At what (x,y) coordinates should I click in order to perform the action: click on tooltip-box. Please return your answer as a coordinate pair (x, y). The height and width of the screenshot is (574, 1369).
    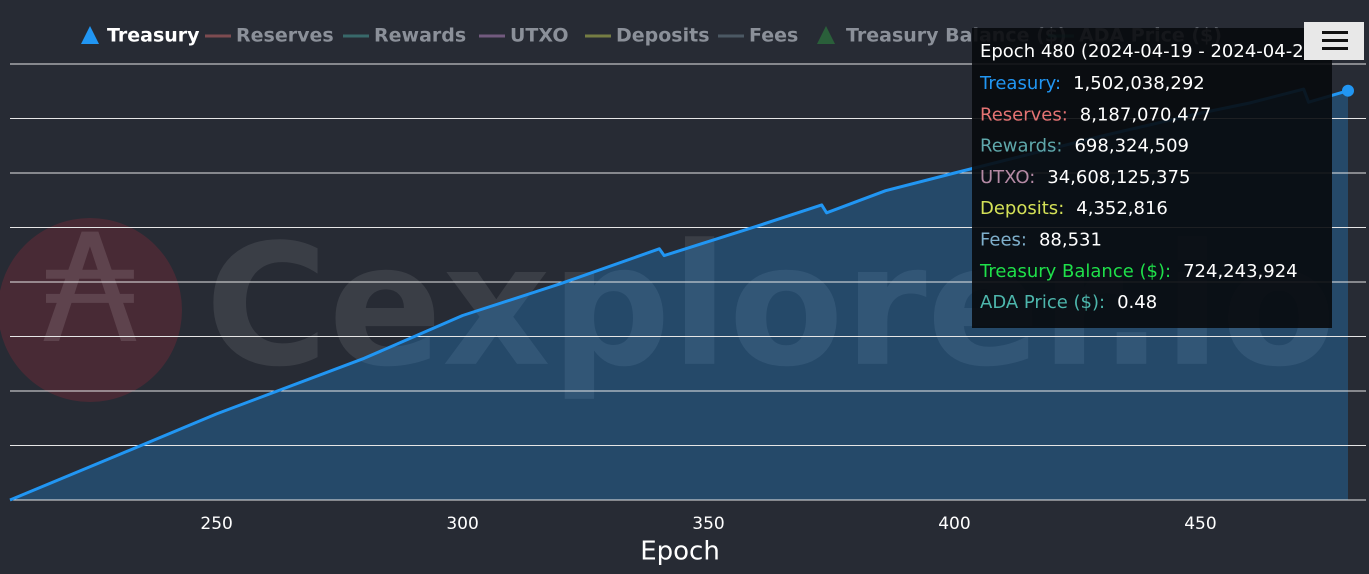
    Looking at the image, I should click on (1152, 178).